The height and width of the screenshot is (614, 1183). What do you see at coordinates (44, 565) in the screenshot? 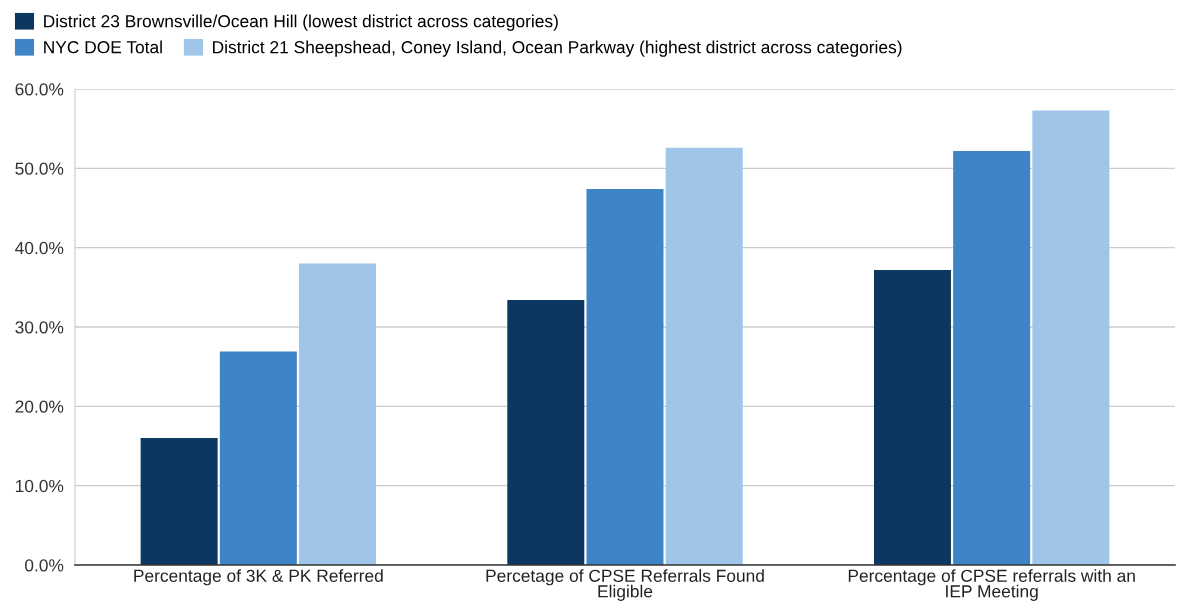
I see `y-tick-label: 0.0%` at bounding box center [44, 565].